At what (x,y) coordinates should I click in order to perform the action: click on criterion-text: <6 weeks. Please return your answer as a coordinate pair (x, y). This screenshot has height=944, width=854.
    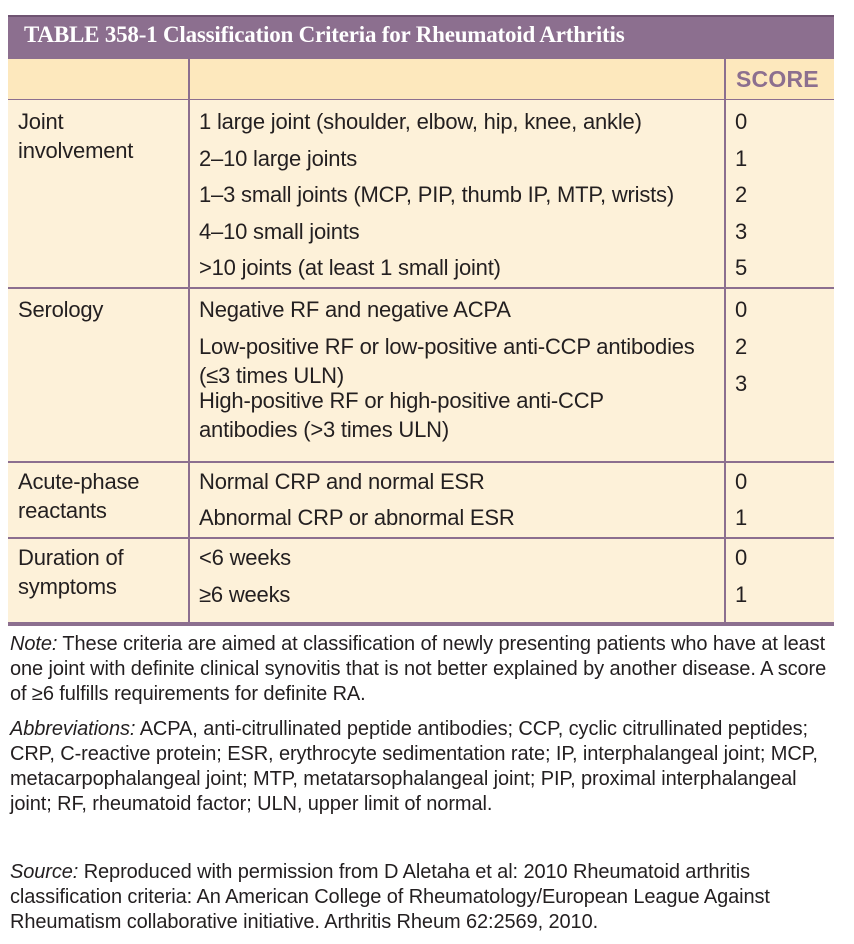
    Looking at the image, I should click on (245, 557).